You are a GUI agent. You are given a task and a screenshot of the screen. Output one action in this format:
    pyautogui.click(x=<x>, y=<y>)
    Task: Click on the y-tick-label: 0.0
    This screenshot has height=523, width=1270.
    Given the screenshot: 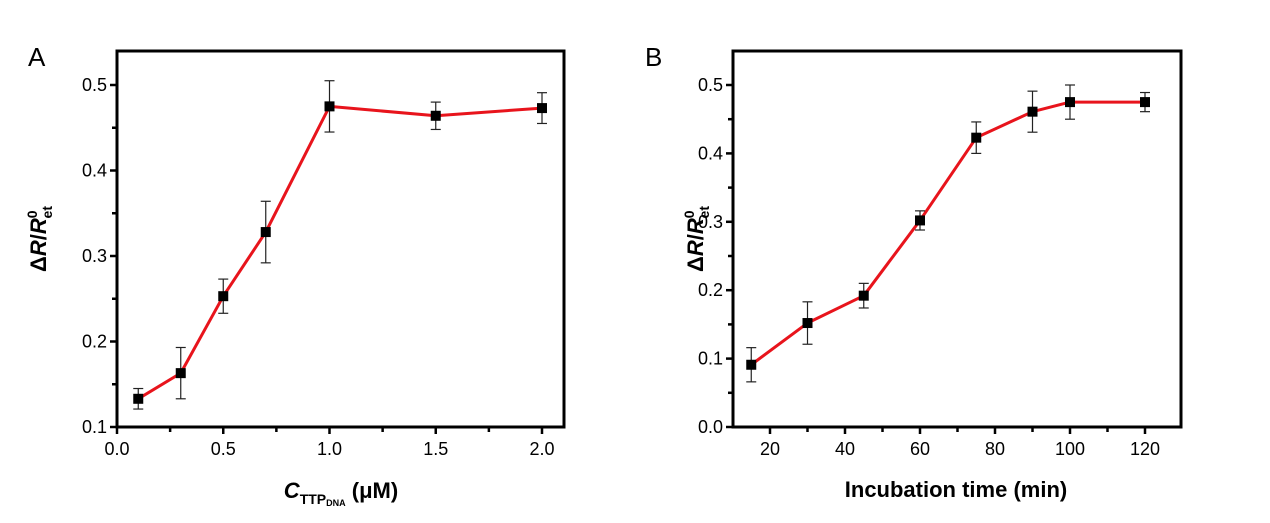 What is the action you would take?
    pyautogui.click(x=710, y=427)
    